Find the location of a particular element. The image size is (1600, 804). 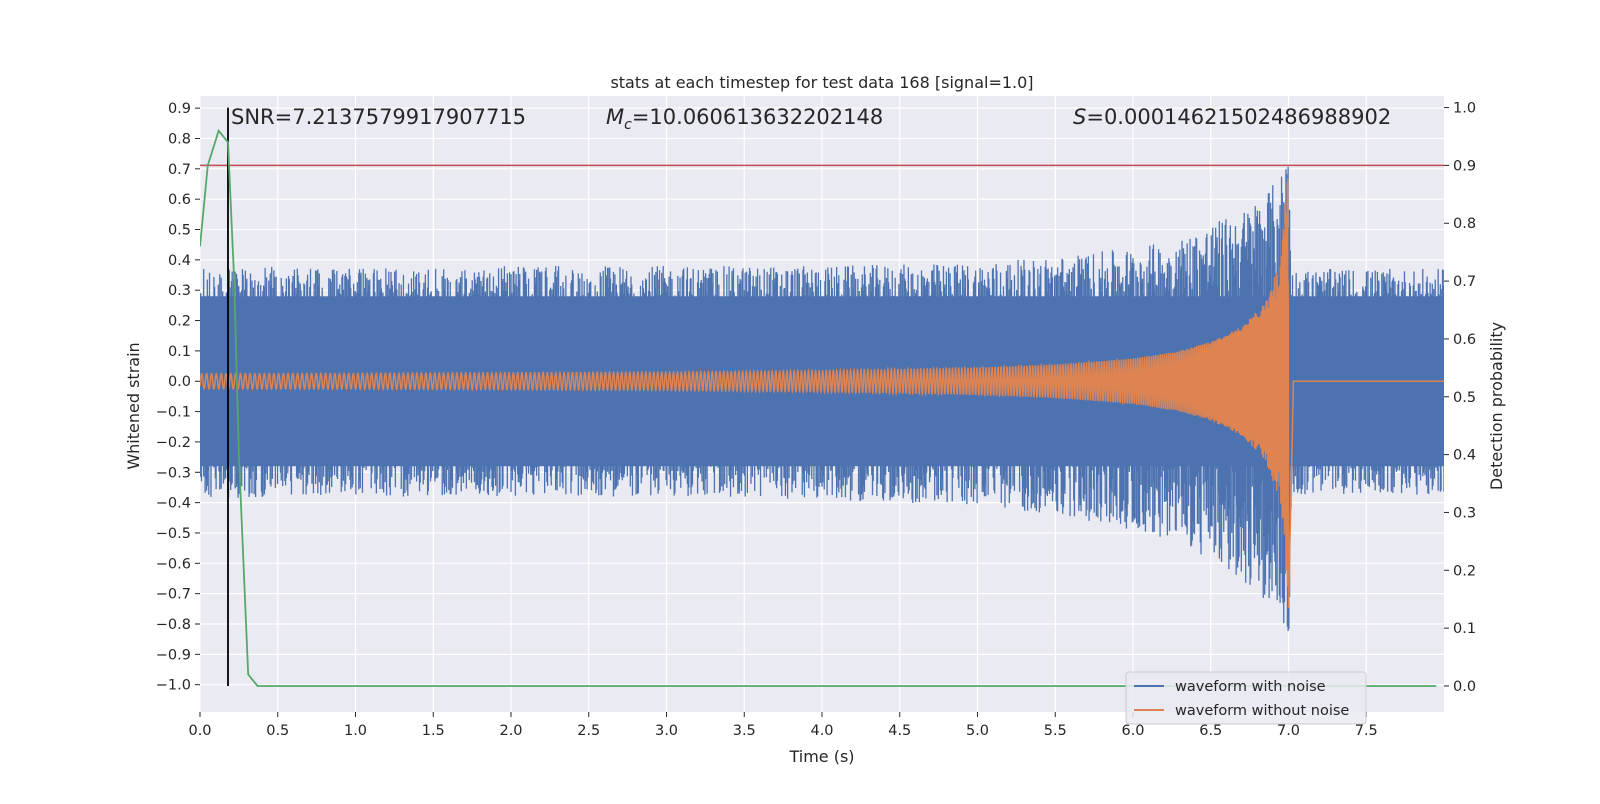

x-tick-label: 7.5 is located at coordinates (1366, 731).